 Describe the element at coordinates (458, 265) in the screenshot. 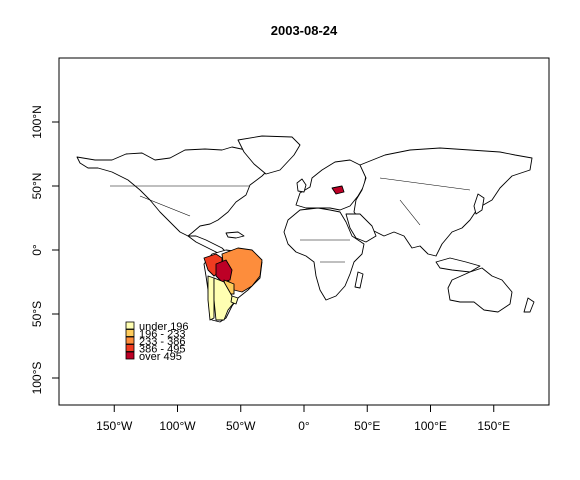

I see `southeast-asia-islands` at that location.